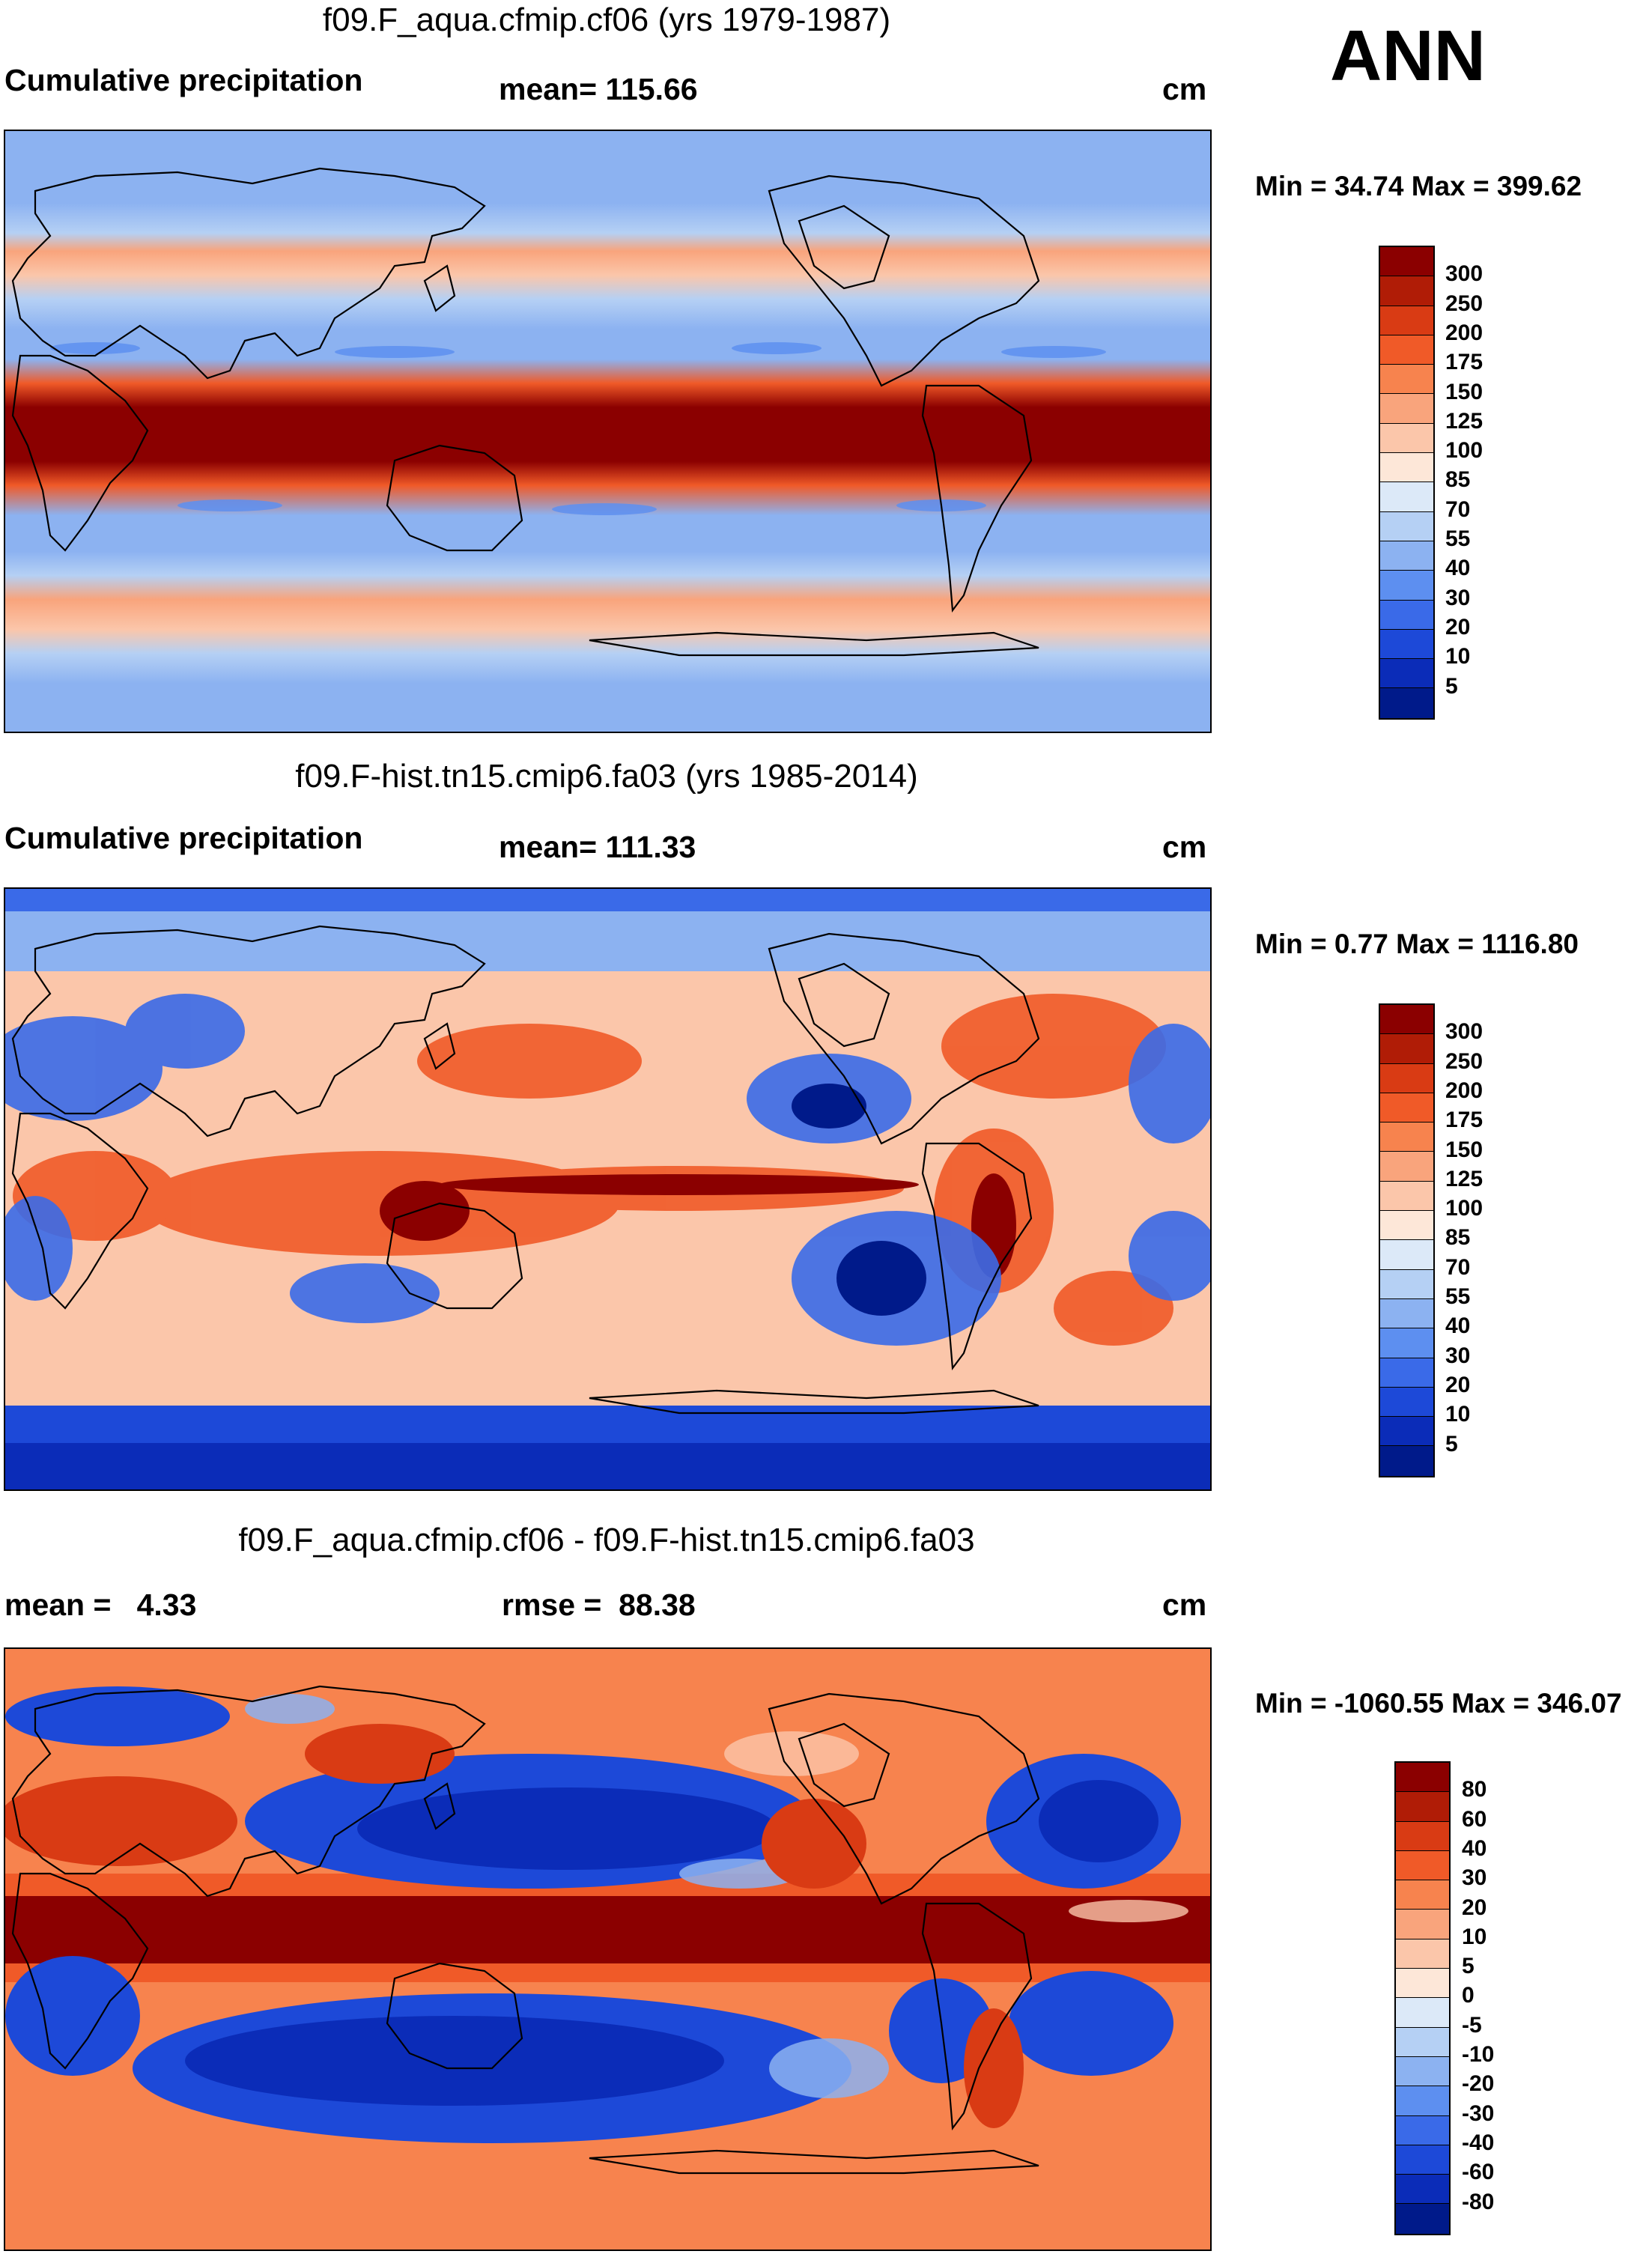  I want to click on panel-2-colorbar-tick-label: 175, so click(1464, 1120).